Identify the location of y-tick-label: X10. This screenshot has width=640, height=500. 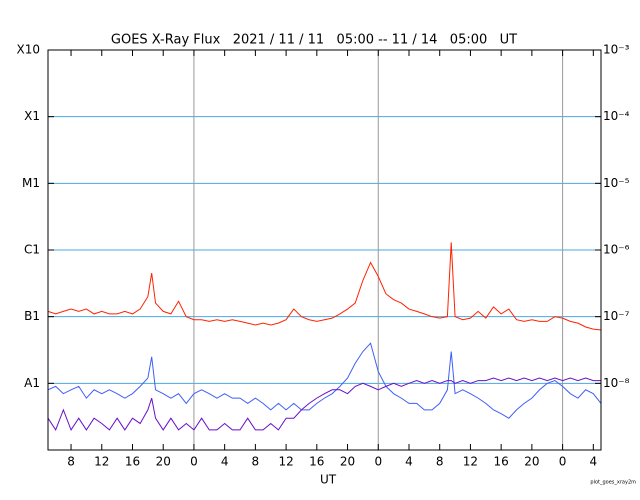
(29, 50).